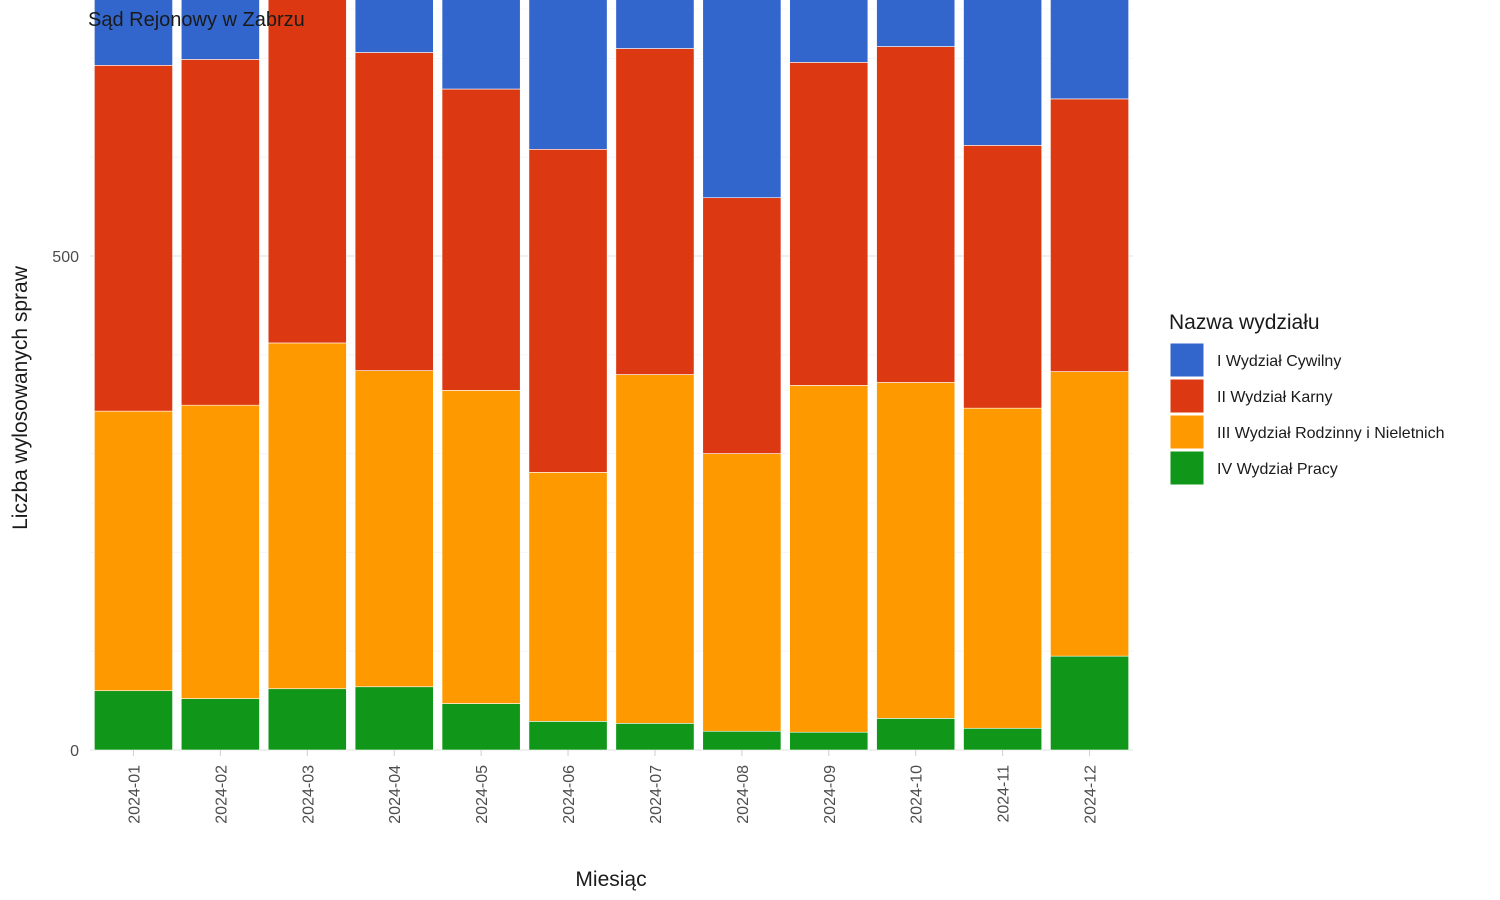  Describe the element at coordinates (74, 751) in the screenshot. I see `y-tick-label: 0` at that location.